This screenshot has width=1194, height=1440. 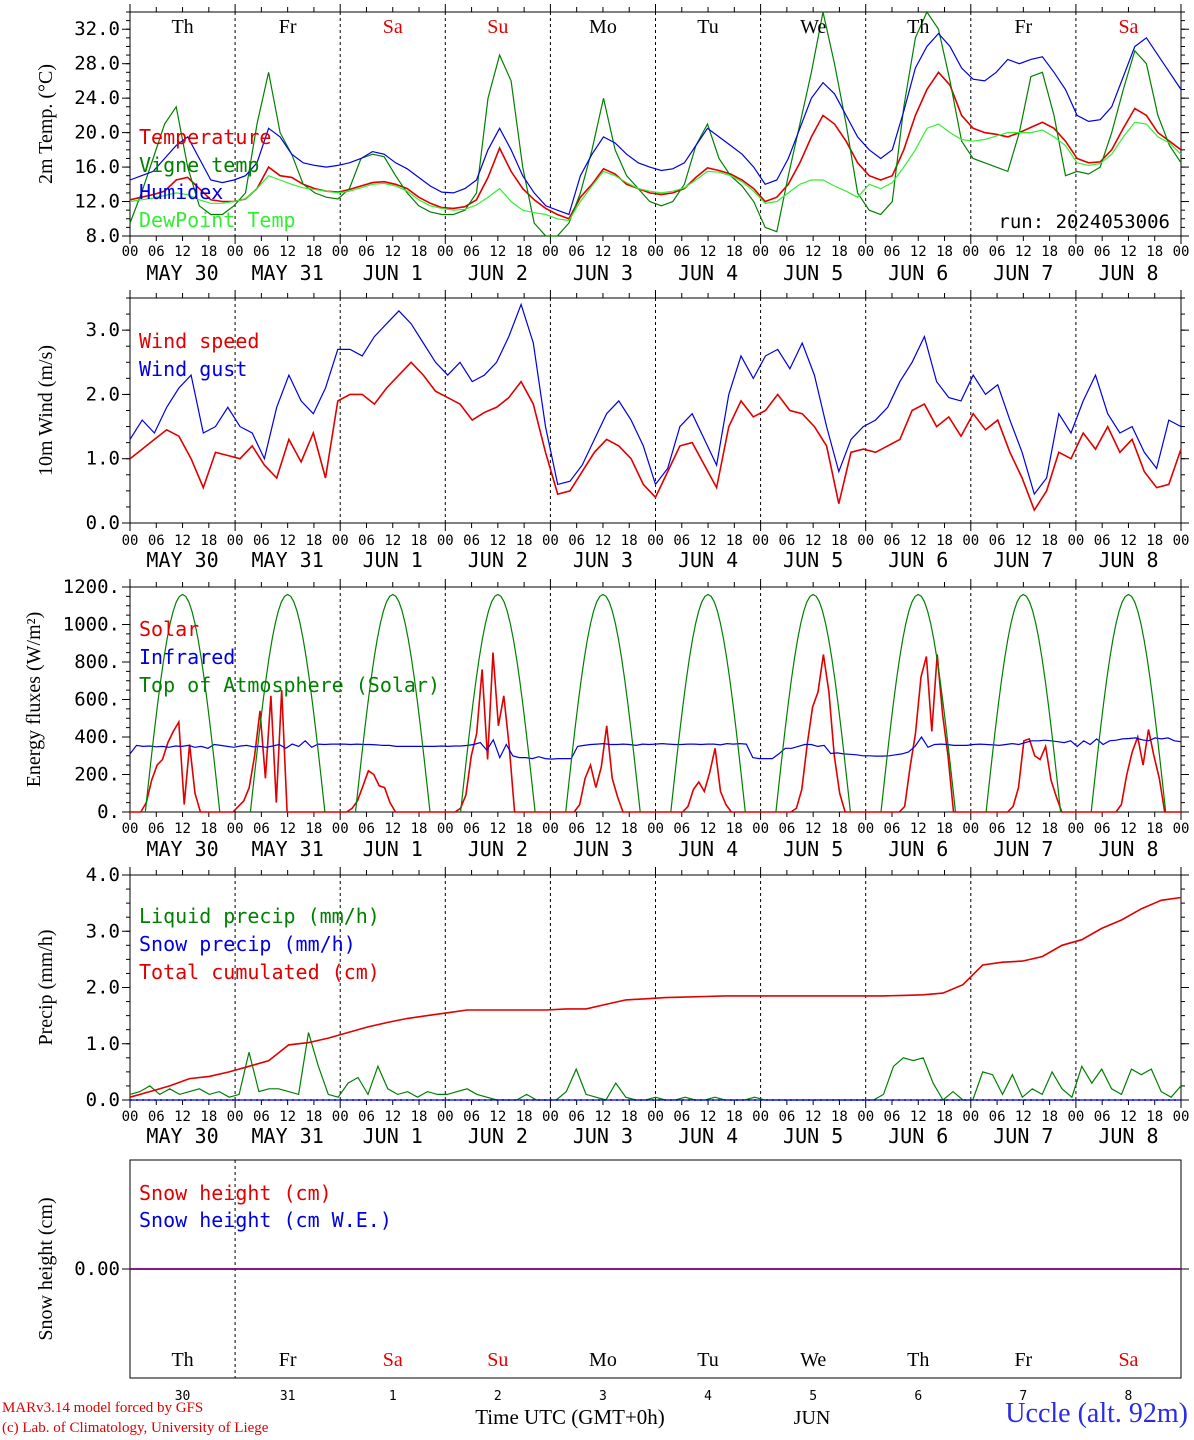 I want to click on day-number-label: 5, so click(x=813, y=1396).